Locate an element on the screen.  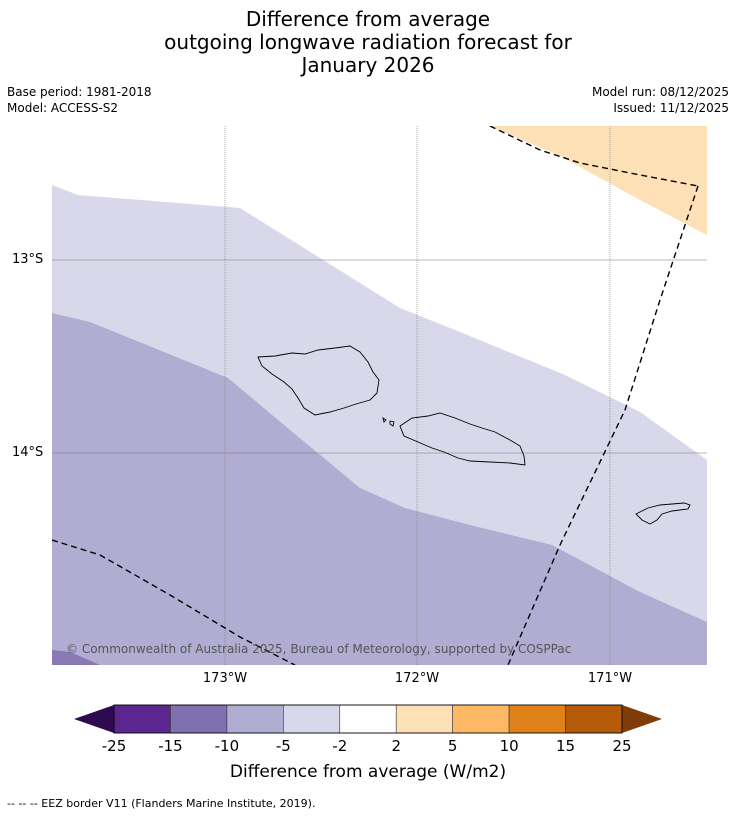
colorbar-tick-label: -10 is located at coordinates (227, 746).